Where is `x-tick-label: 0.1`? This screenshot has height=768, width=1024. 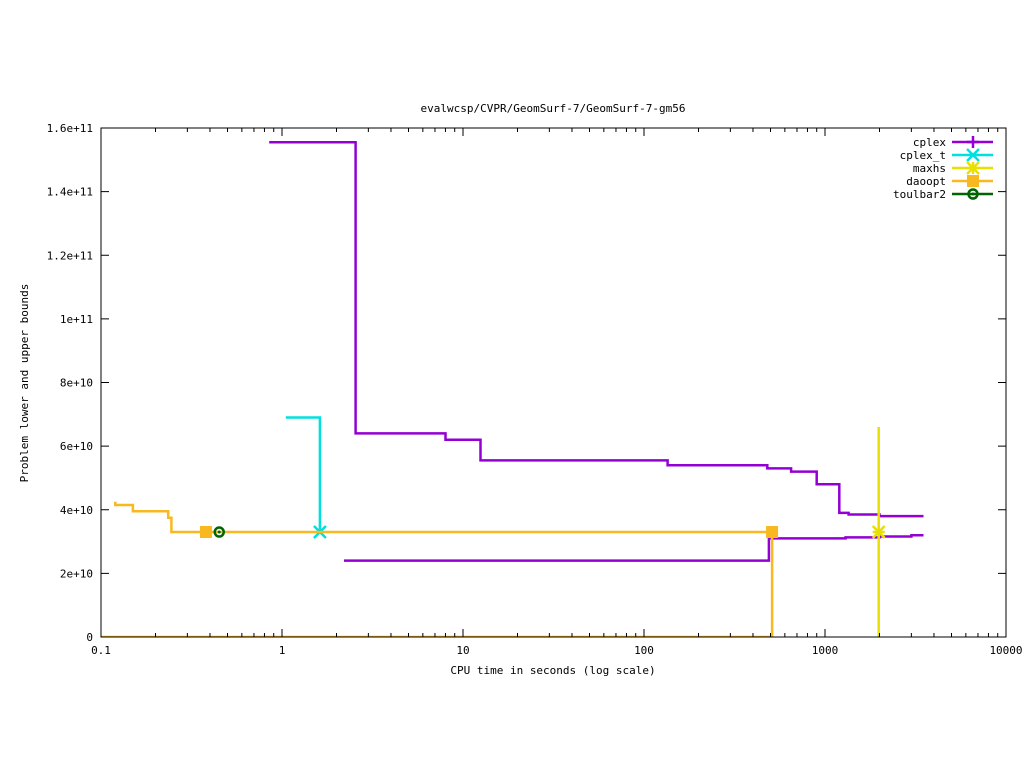 x-tick-label: 0.1 is located at coordinates (101, 650).